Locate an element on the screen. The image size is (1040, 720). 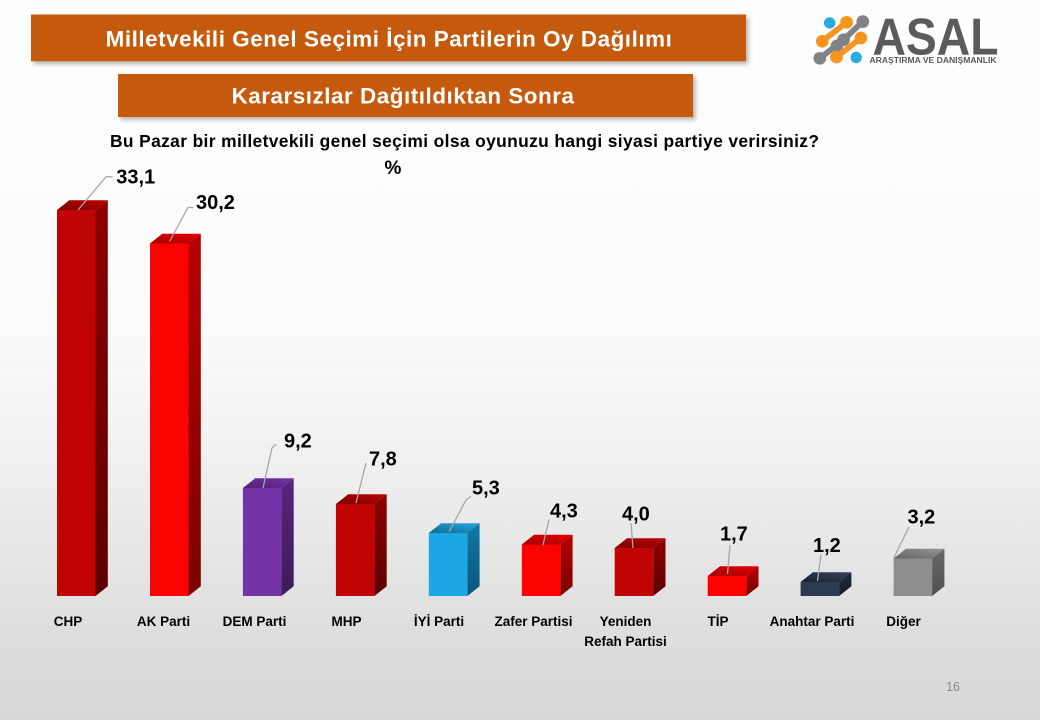
svg-text: 1,2 is located at coordinates (827, 546).